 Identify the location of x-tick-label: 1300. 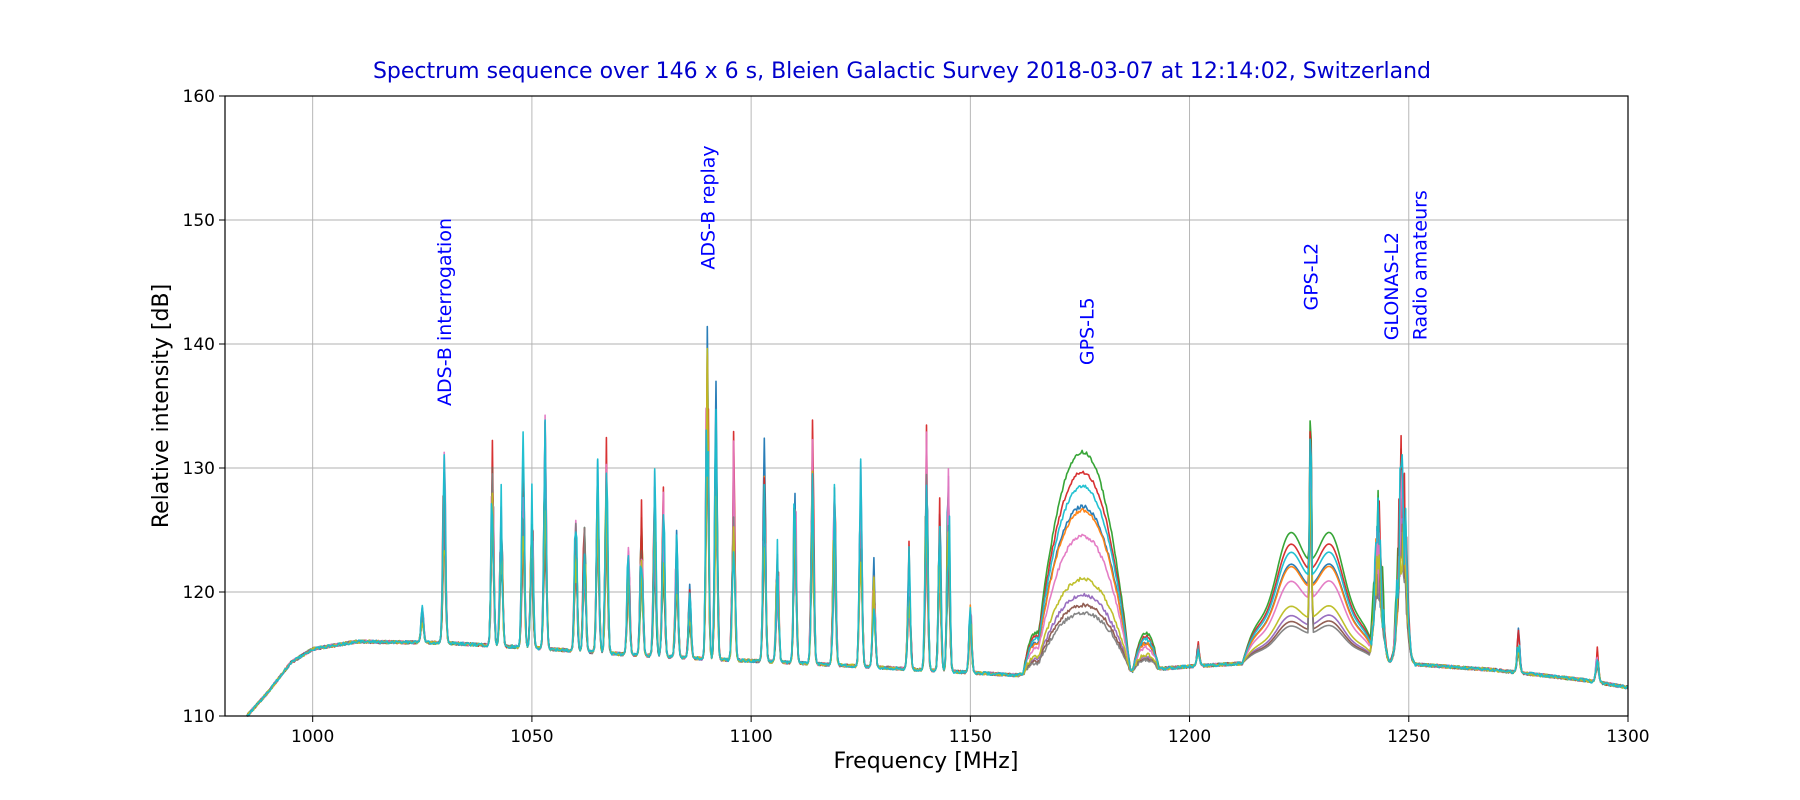
(1627, 737).